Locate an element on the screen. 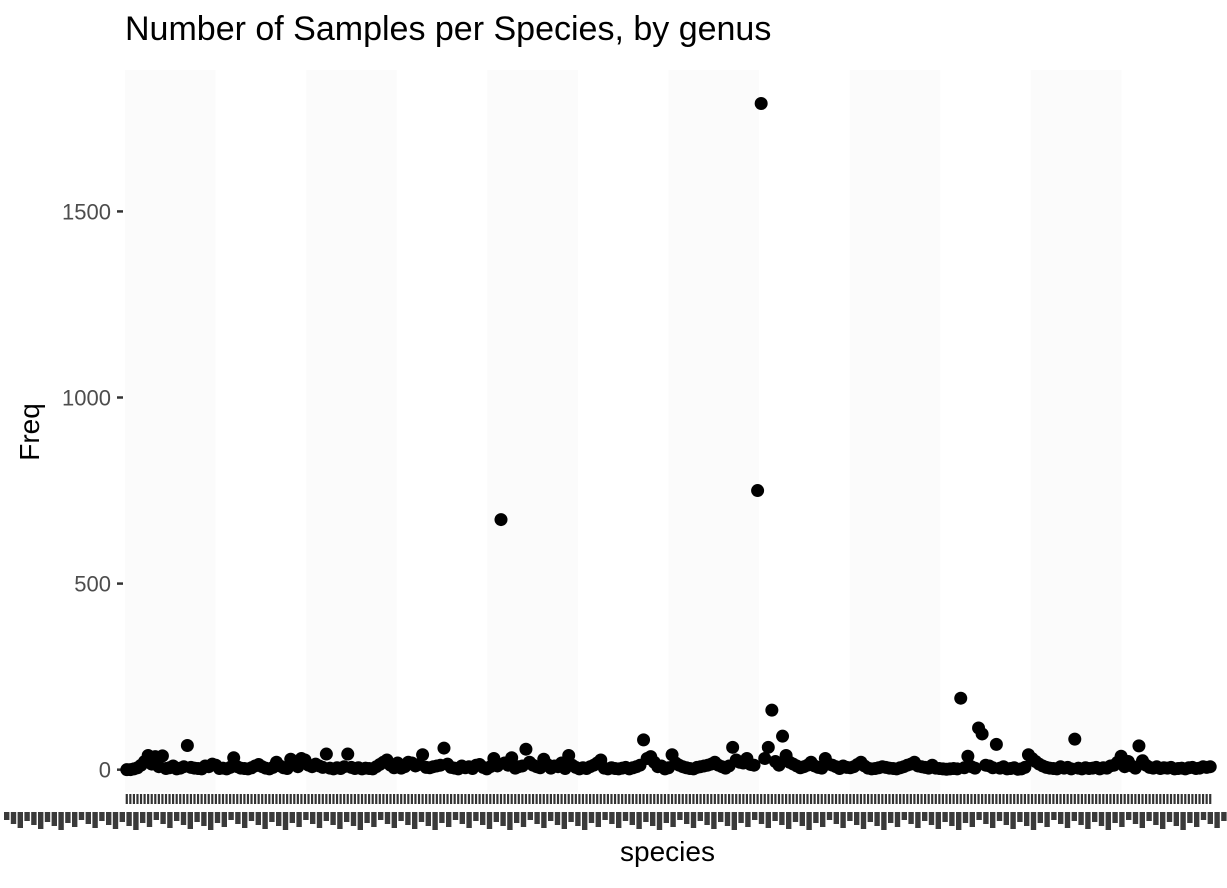 Image resolution: width=1227 pixels, height=888 pixels. x-axis-title: species is located at coordinates (667, 851).